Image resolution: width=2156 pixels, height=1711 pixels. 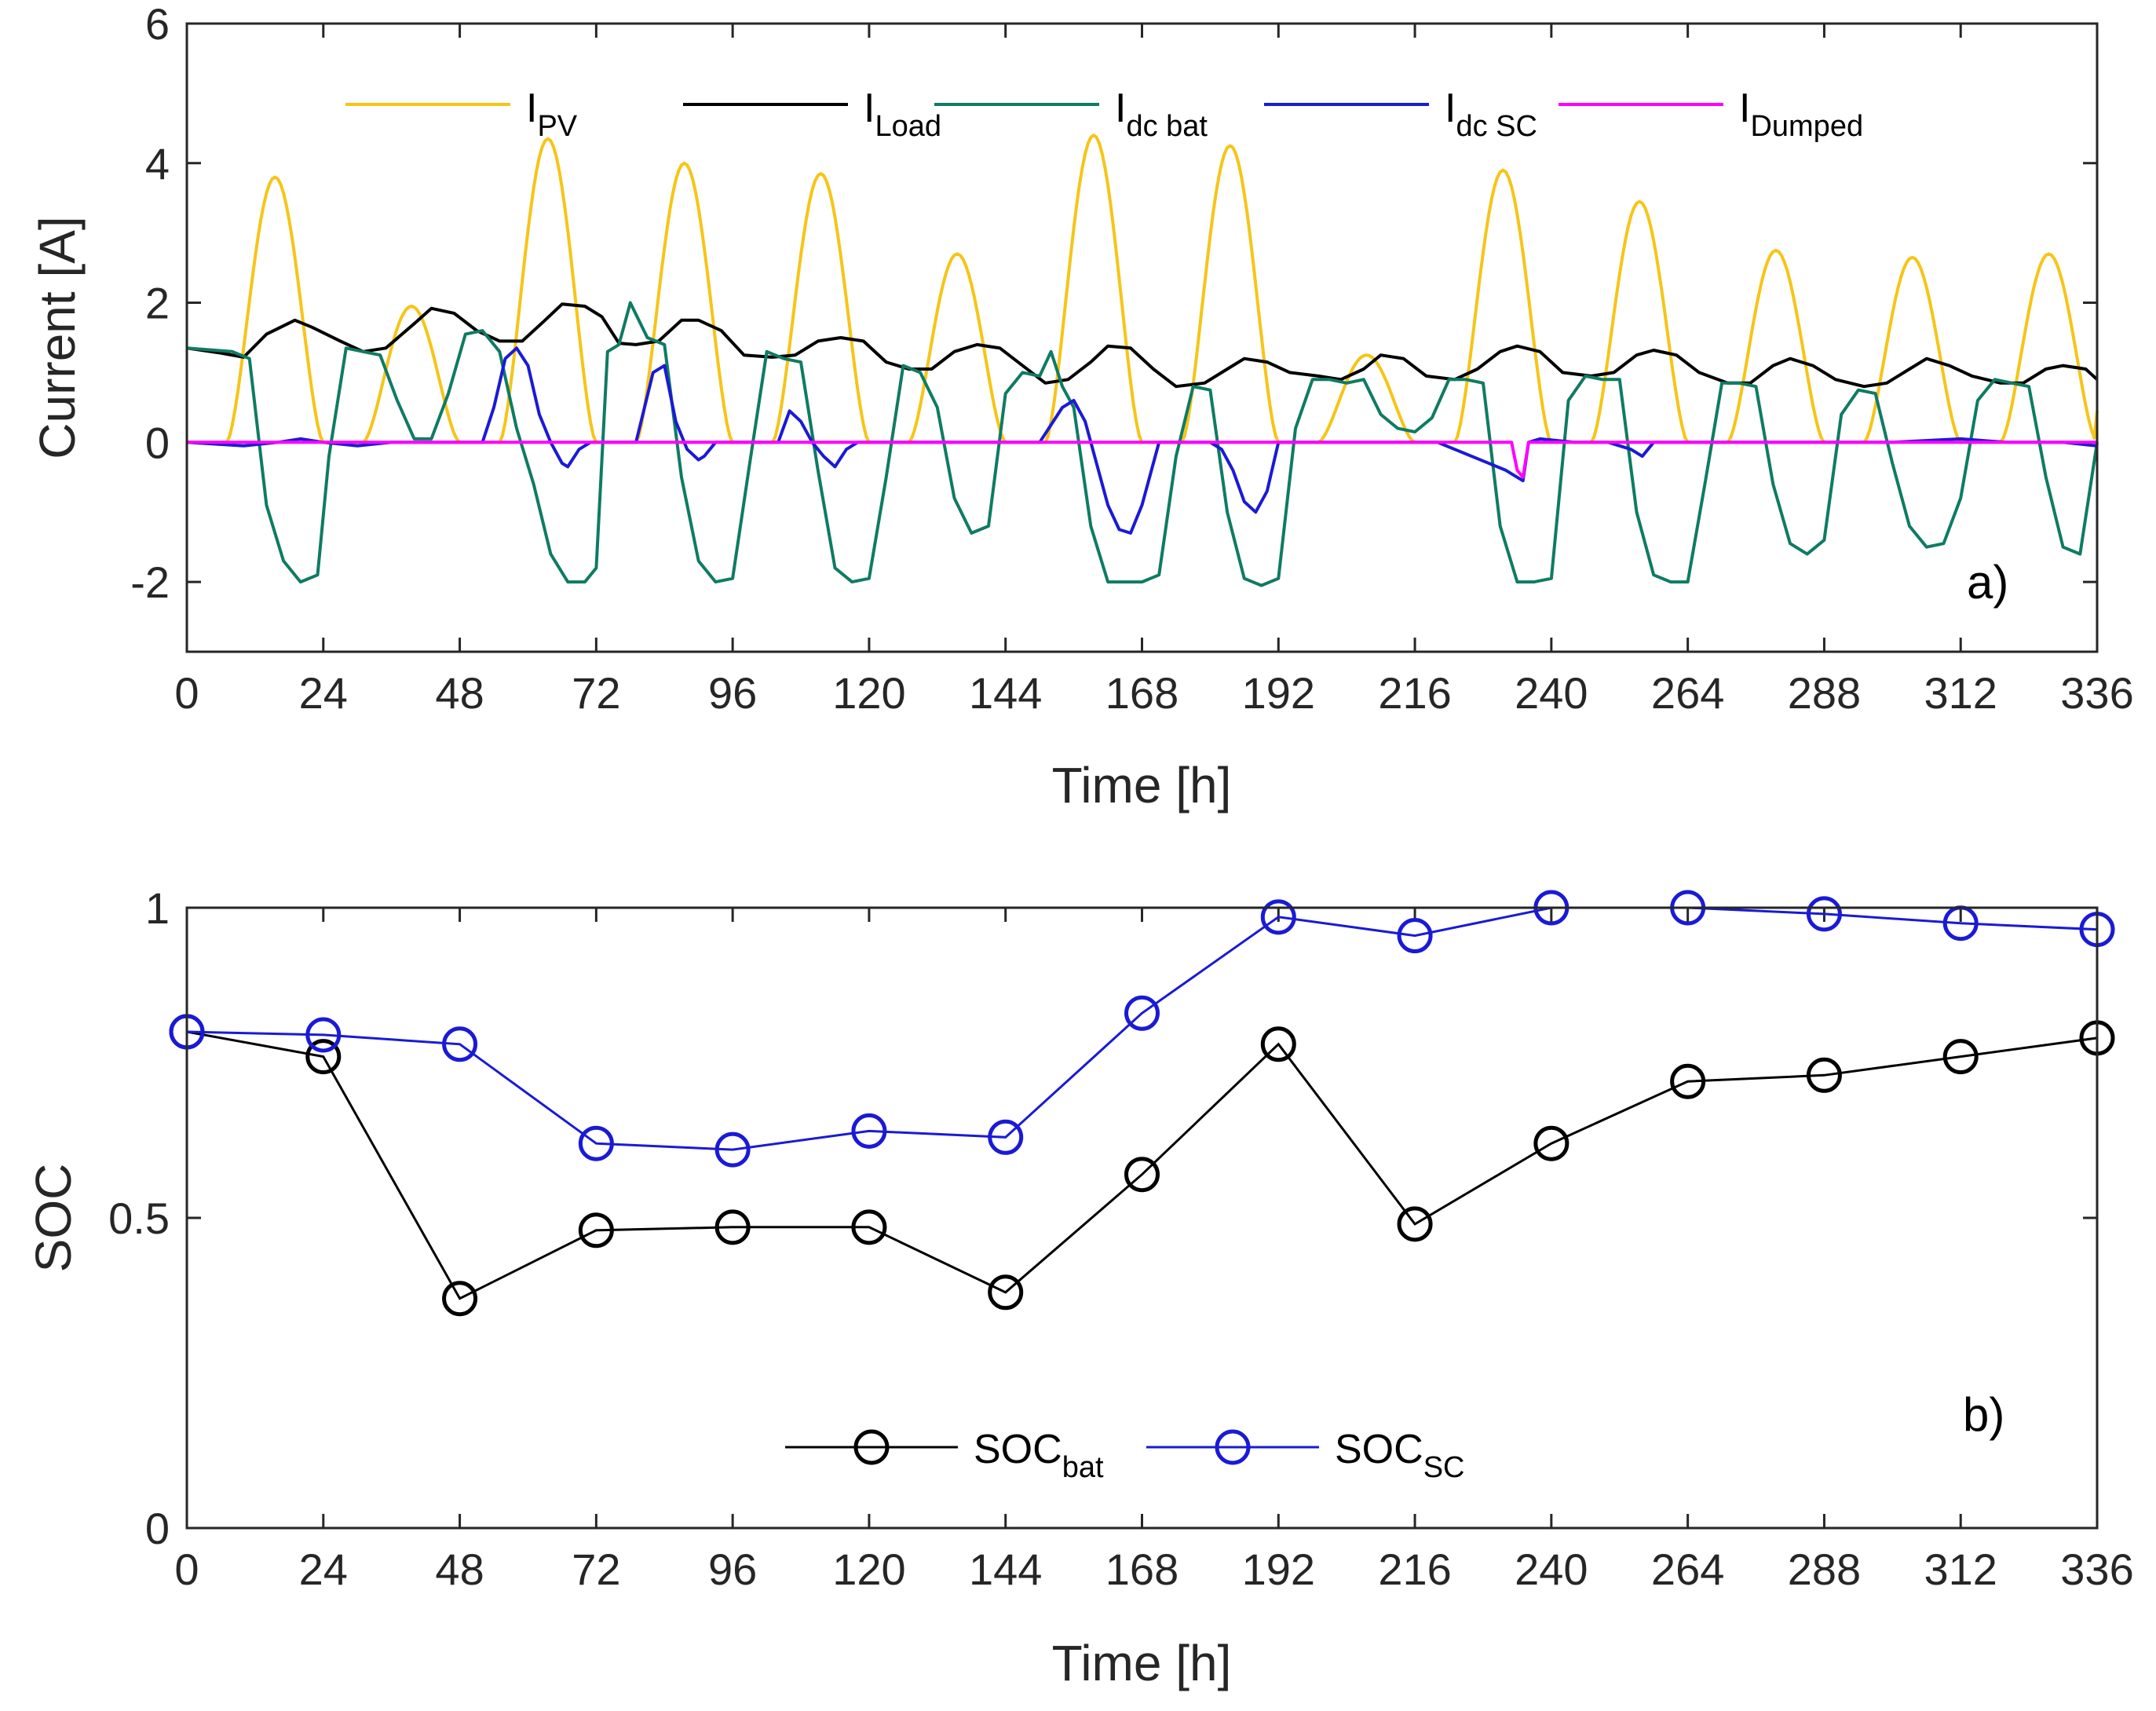 I want to click on panel-b-label: b), so click(x=1984, y=1414).